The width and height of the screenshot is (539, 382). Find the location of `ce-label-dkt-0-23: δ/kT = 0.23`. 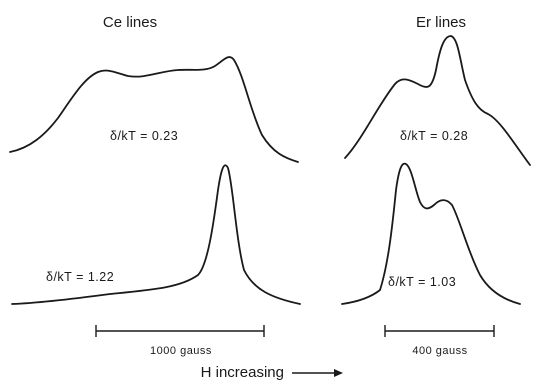

ce-label-dkt-0-23: δ/kT = 0.23 is located at coordinates (144, 136).